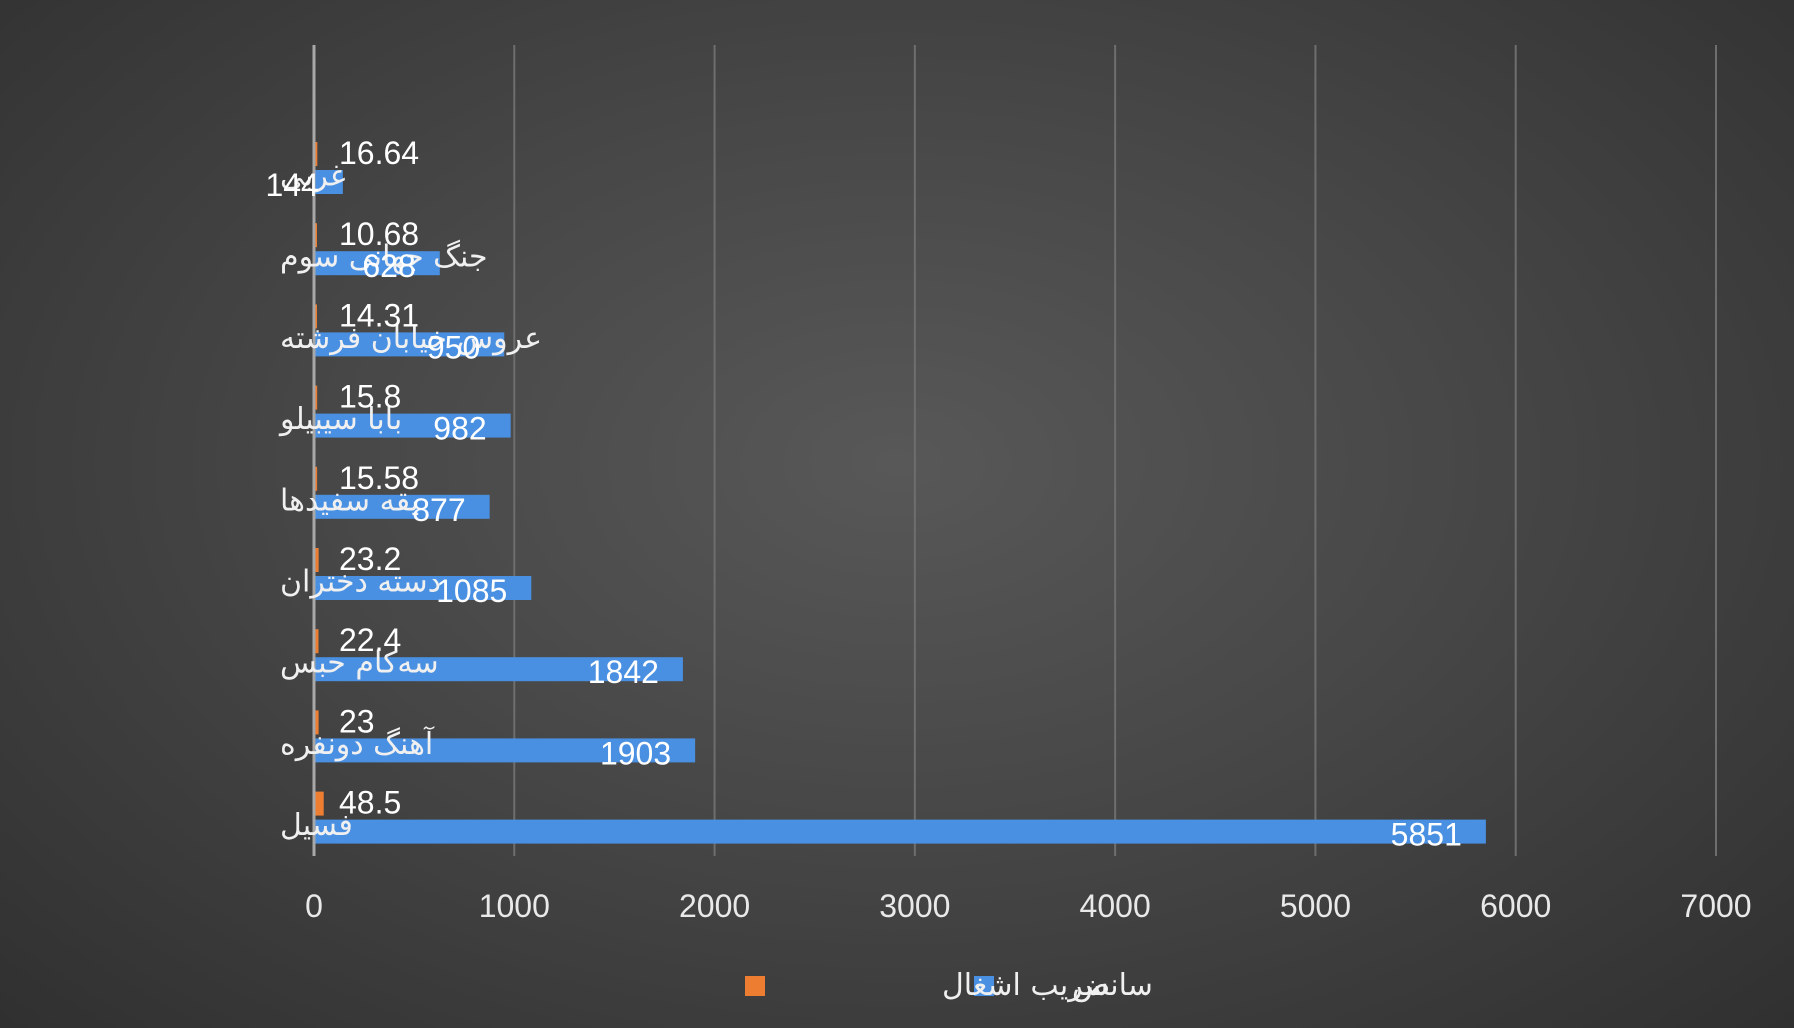 The image size is (1794, 1028). I want to click on data-label-sessions: 144, so click(291, 185).